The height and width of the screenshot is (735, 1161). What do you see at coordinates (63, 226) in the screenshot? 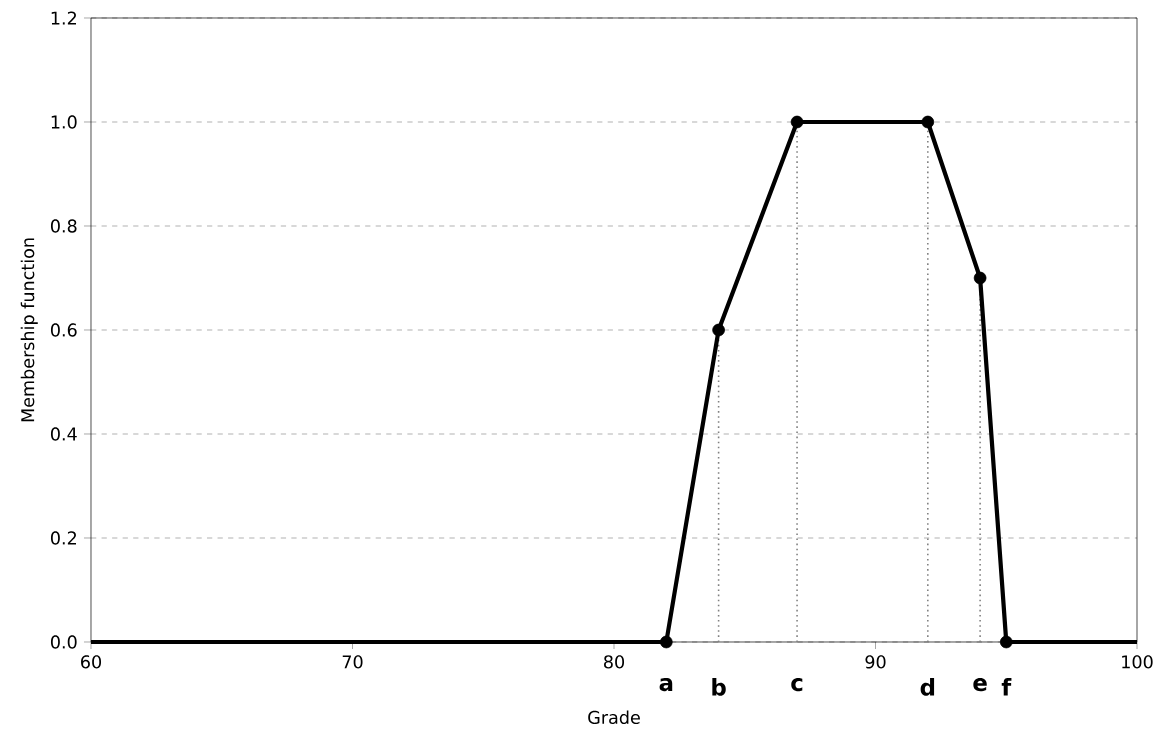
I see `y-tick-label: 0.8` at bounding box center [63, 226].